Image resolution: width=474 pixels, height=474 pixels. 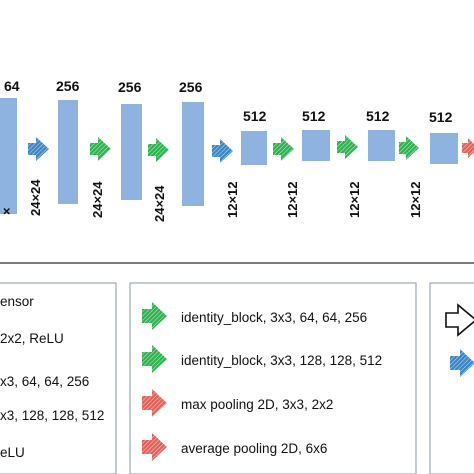 I want to click on legend-left-text-1: ensor, so click(x=17, y=301).